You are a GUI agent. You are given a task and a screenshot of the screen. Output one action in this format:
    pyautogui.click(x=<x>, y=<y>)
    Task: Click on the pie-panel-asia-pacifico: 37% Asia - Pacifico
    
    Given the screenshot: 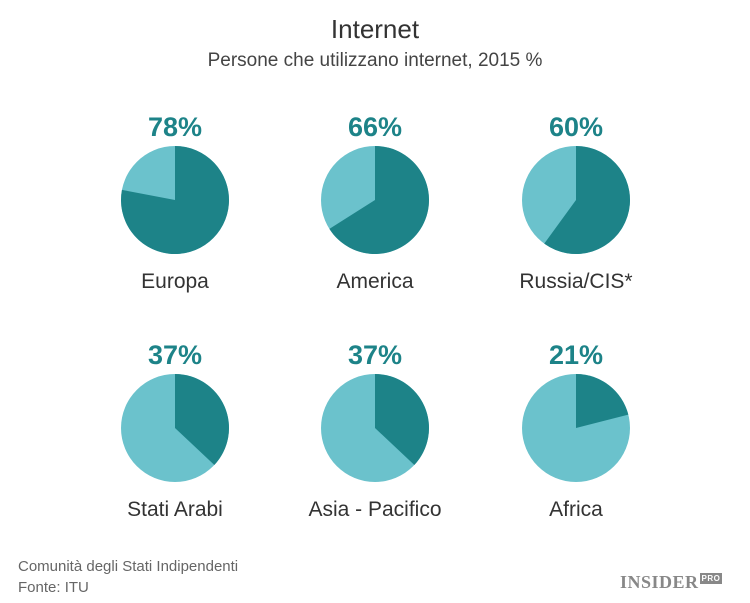 What is the action you would take?
    pyautogui.click(x=375, y=431)
    